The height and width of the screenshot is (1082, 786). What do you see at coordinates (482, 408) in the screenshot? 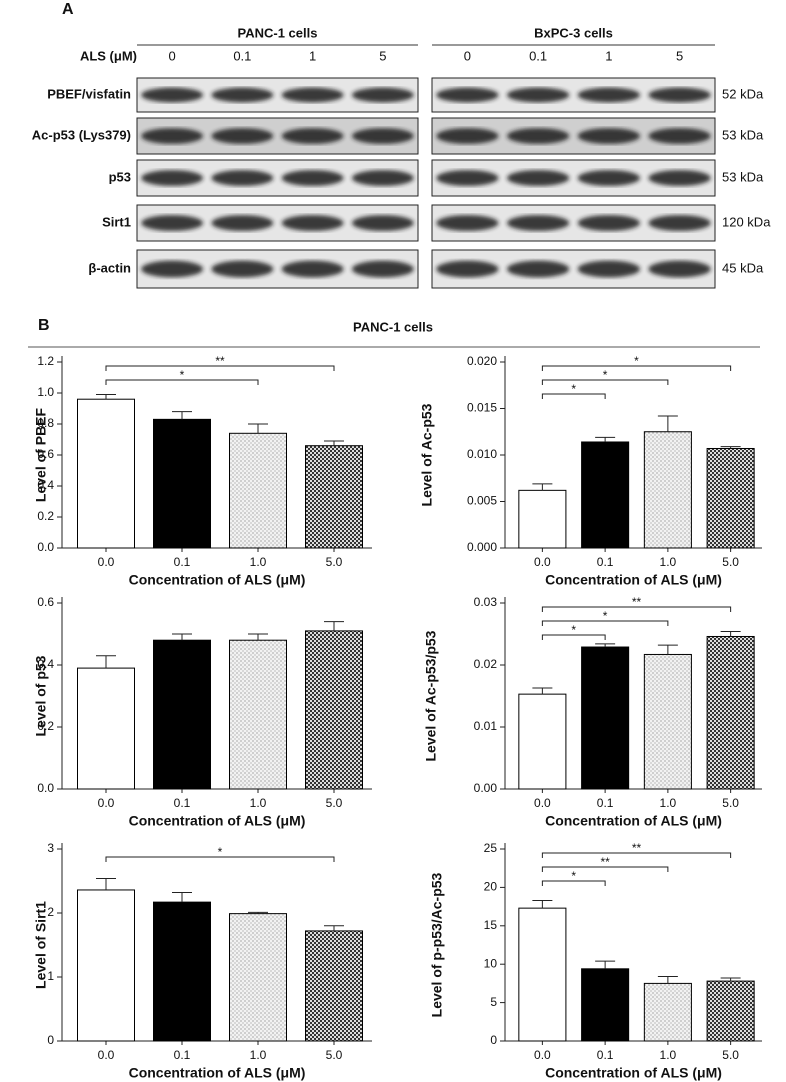
I see `y-tick-label: 0.015` at bounding box center [482, 408].